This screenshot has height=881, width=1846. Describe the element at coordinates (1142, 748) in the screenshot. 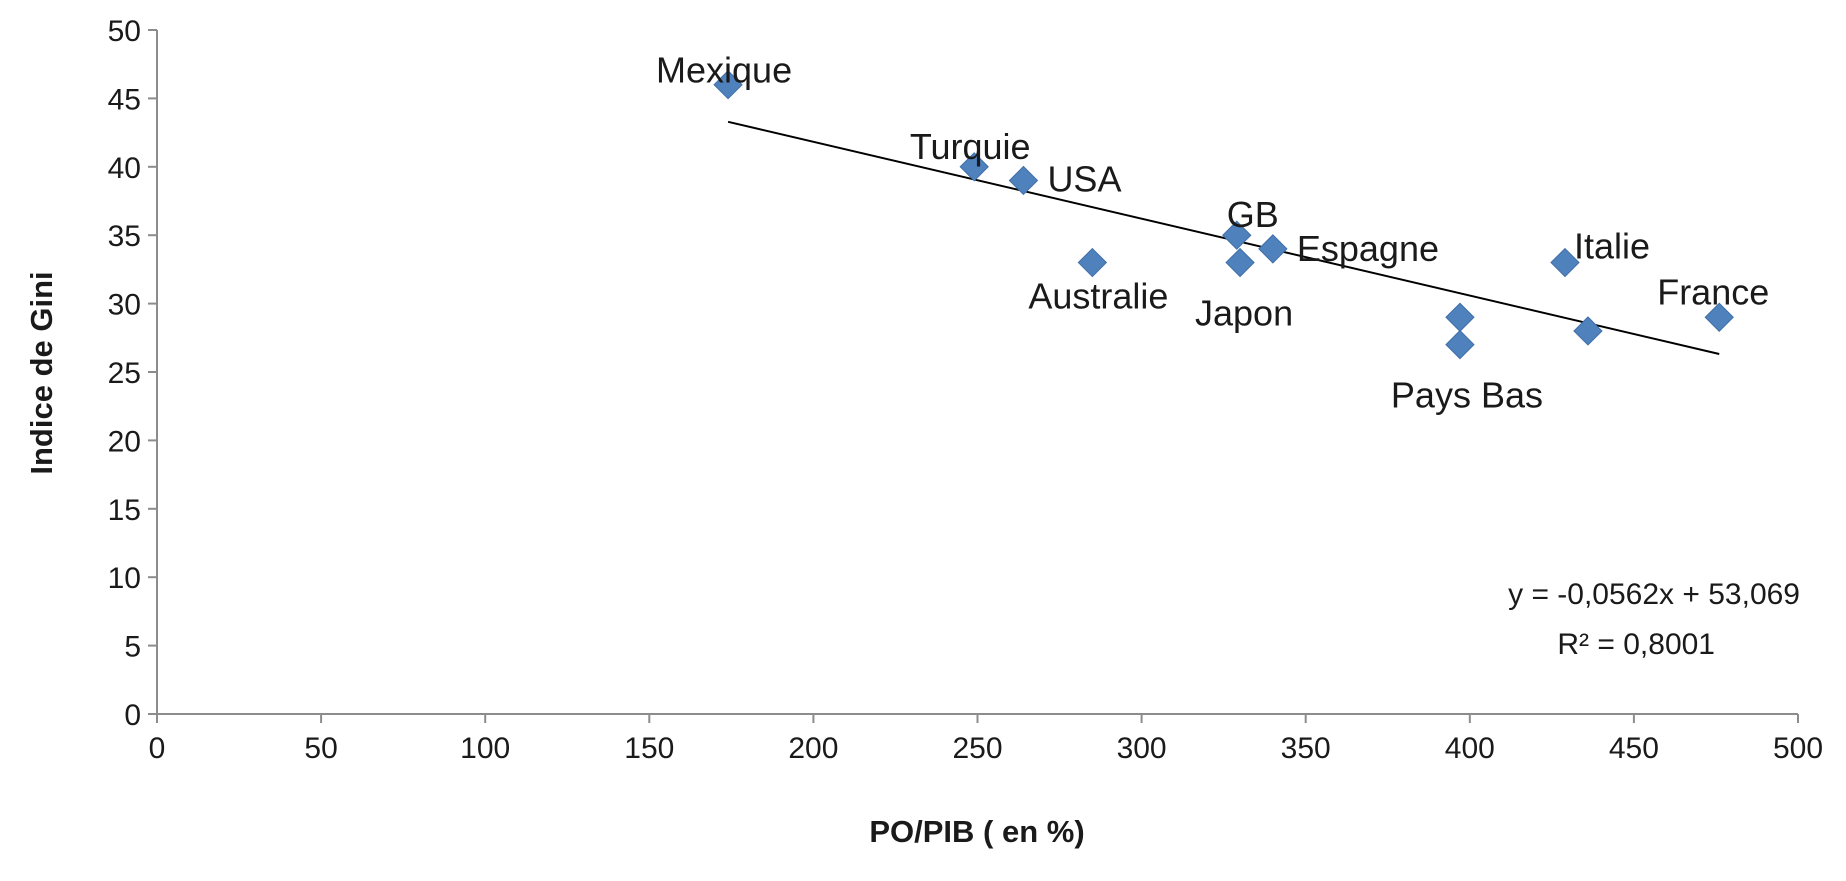

I see `x-tick-label: 300` at that location.